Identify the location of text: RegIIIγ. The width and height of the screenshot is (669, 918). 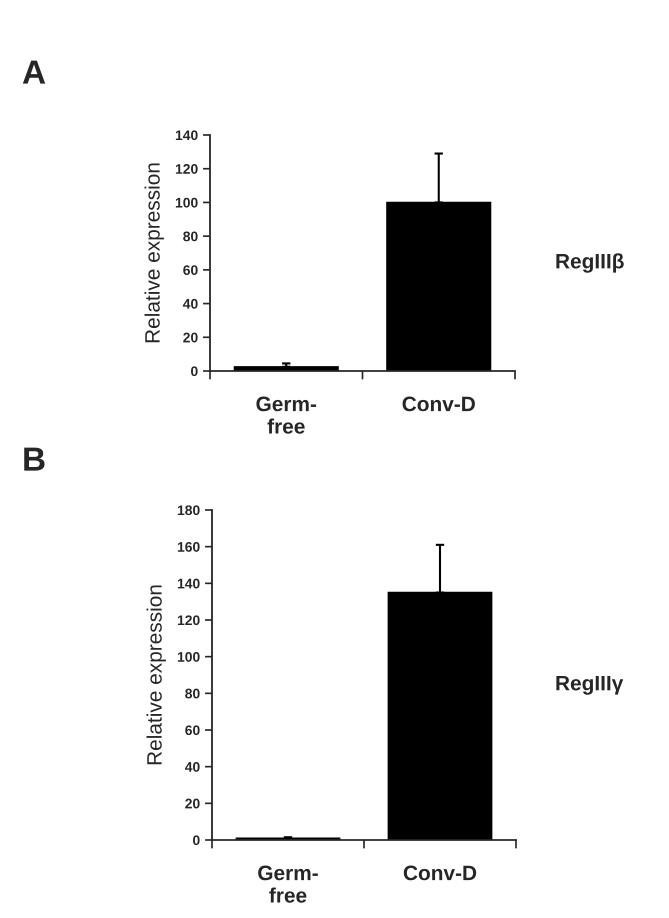
(590, 685).